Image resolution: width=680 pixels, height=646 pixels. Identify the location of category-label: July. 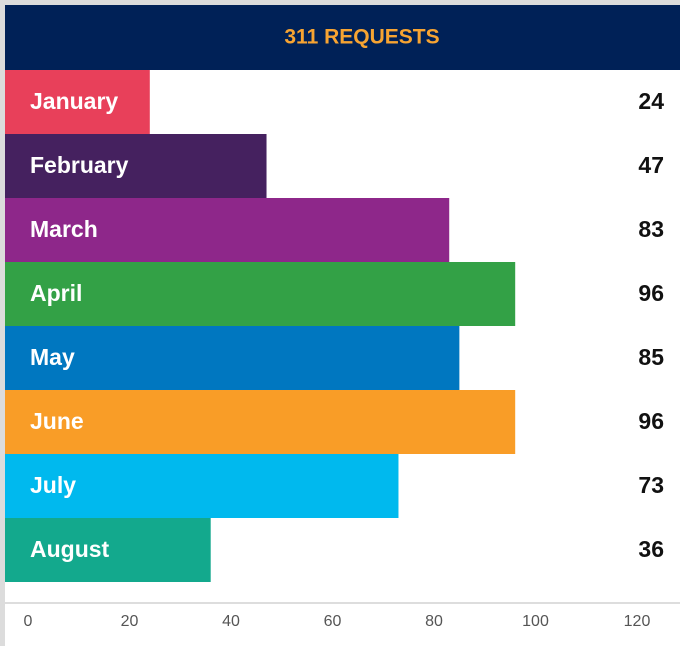
(53, 485).